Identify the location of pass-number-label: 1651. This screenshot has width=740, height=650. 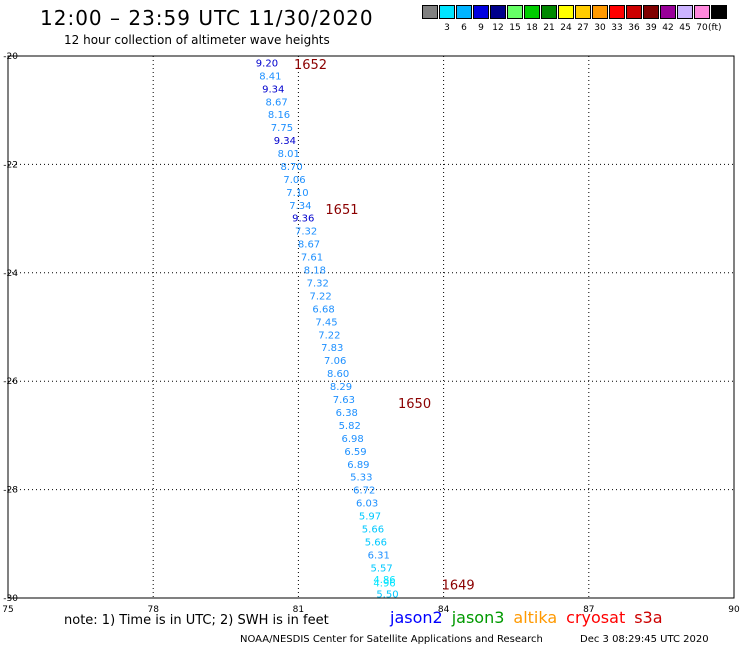
(341, 210).